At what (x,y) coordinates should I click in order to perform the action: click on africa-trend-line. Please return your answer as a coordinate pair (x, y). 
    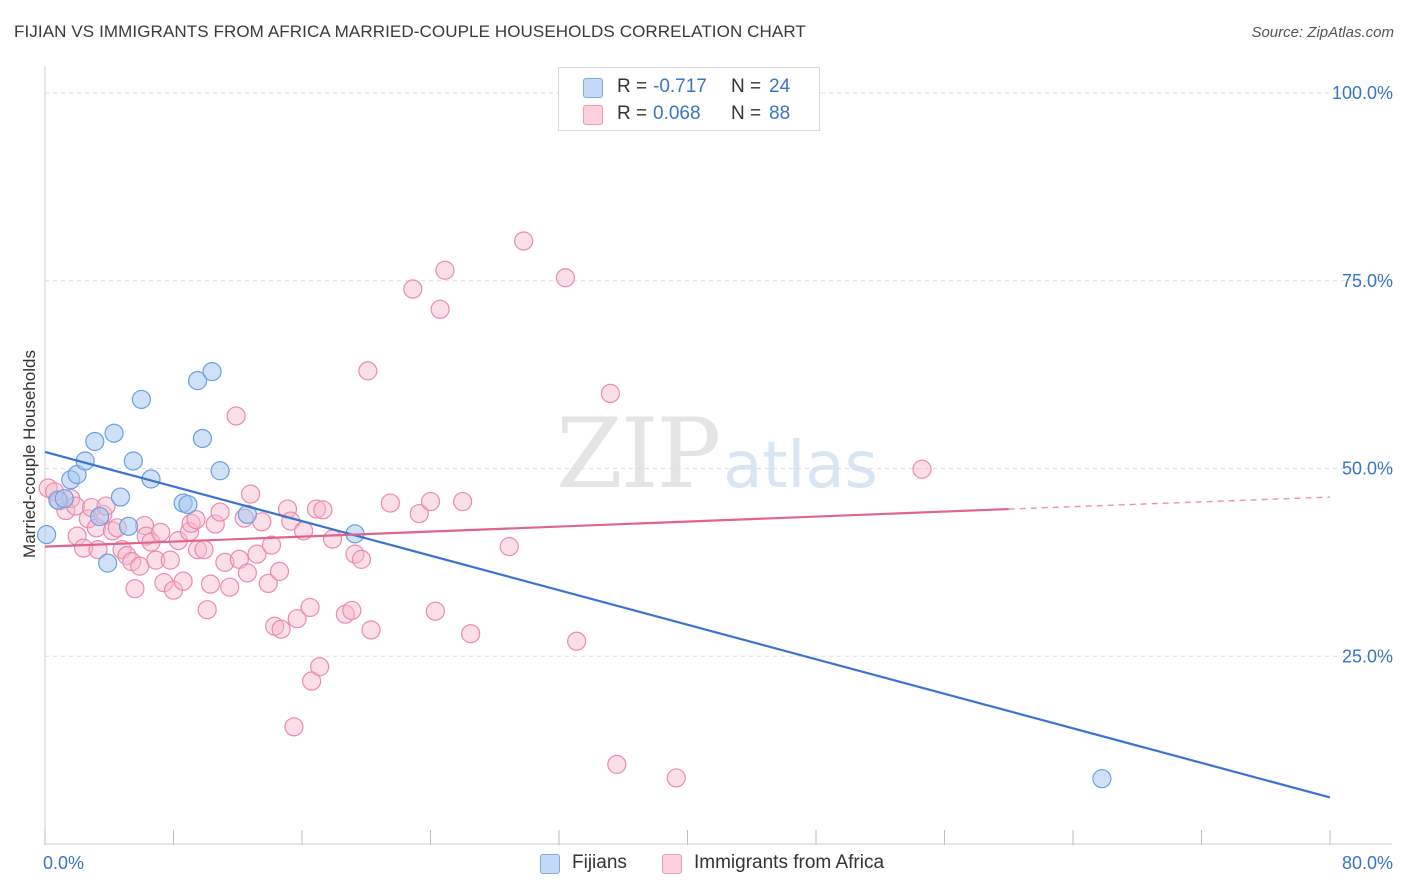
    Looking at the image, I should click on (526, 527).